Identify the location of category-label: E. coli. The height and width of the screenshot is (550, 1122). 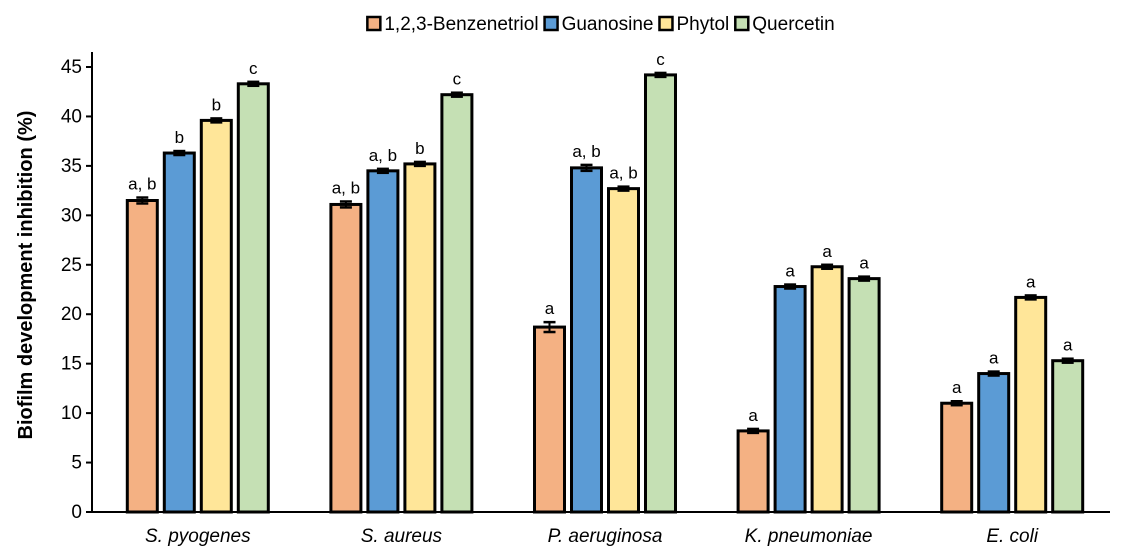
(1012, 536).